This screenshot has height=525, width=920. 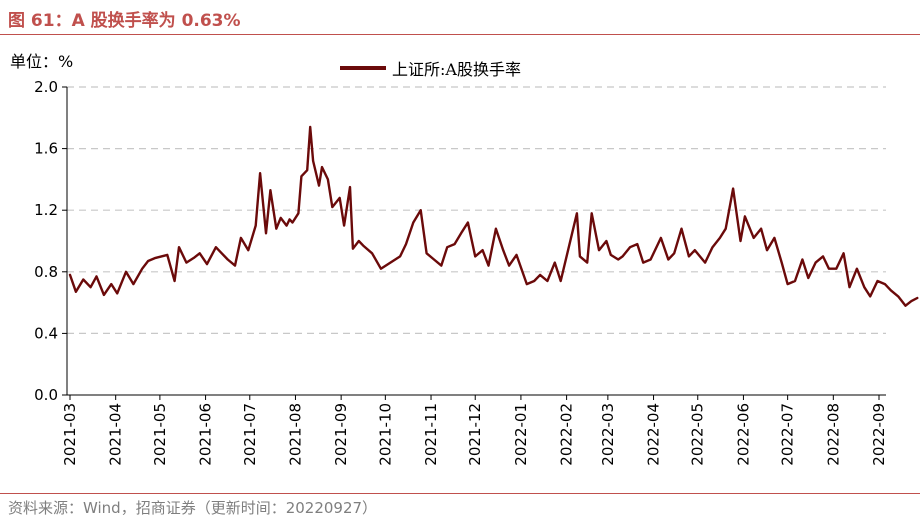 I want to click on unit-label: 单位：%, so click(x=42, y=61).